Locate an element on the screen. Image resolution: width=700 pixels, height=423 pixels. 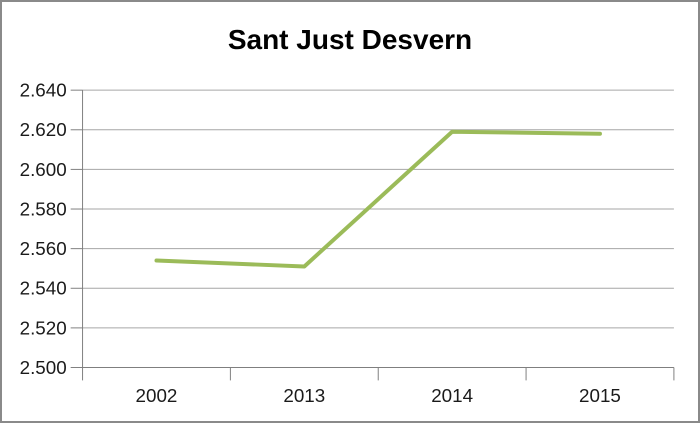
x-axis-label: 2015 is located at coordinates (600, 395).